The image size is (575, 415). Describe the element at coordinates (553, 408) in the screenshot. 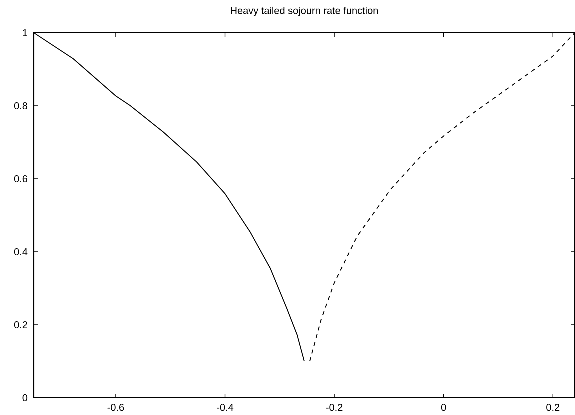

I see `x-tick-label: 0.2` at that location.